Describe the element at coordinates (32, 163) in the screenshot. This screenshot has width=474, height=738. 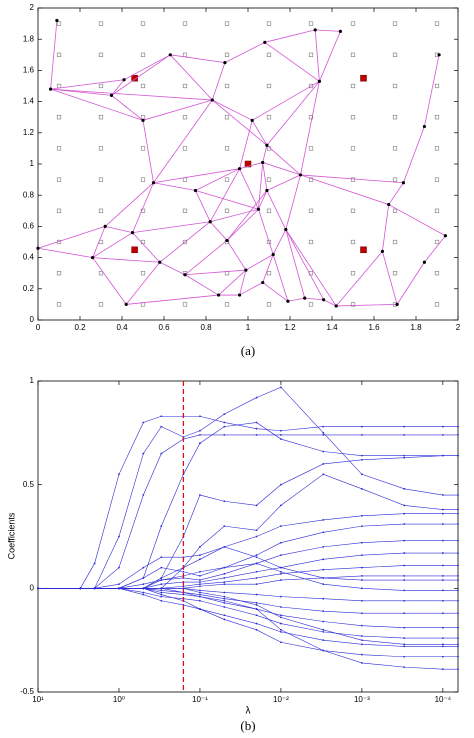
I see `y-tick-label: 1` at that location.